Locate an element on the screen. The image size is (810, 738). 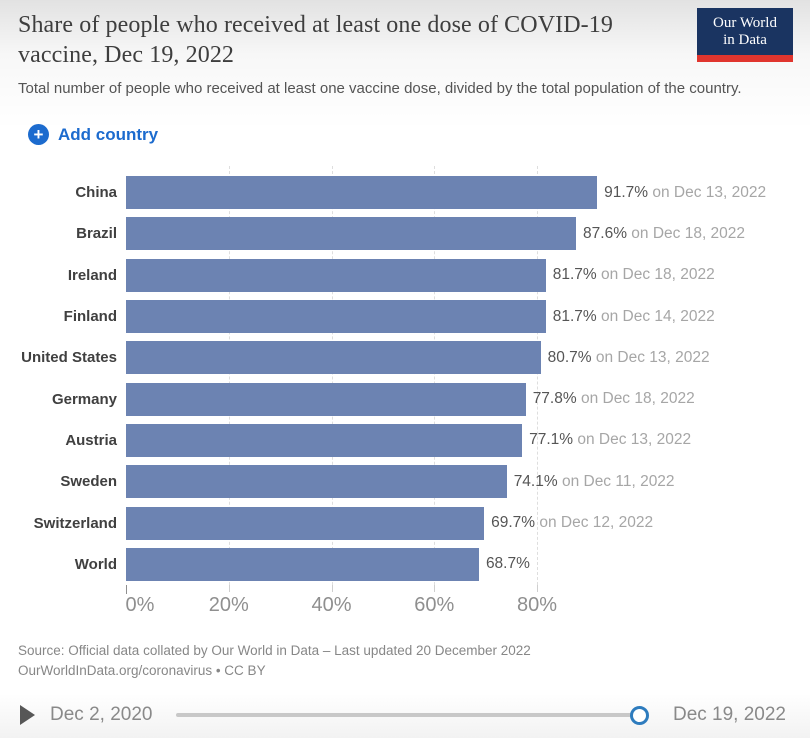
entity-label: Brazil is located at coordinates (96, 234).